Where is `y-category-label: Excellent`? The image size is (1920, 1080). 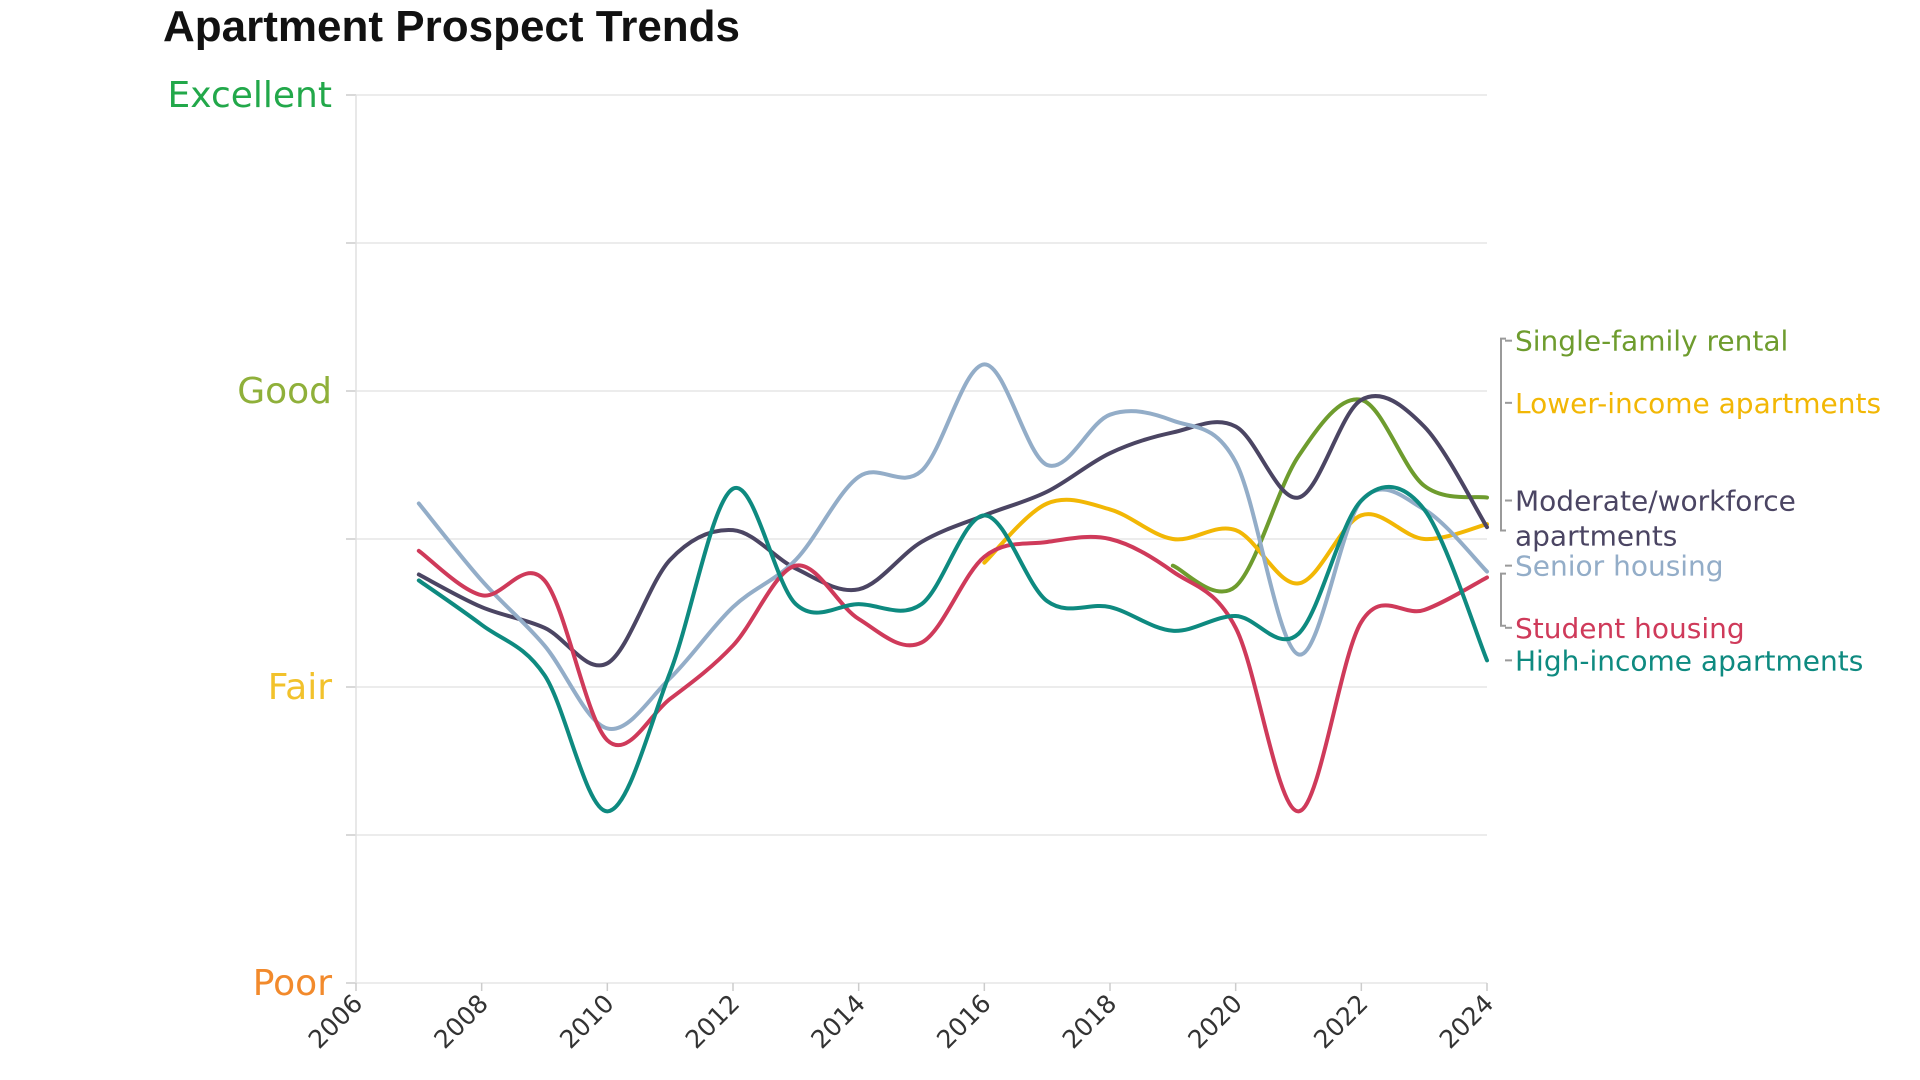
y-category-label: Excellent is located at coordinates (250, 95).